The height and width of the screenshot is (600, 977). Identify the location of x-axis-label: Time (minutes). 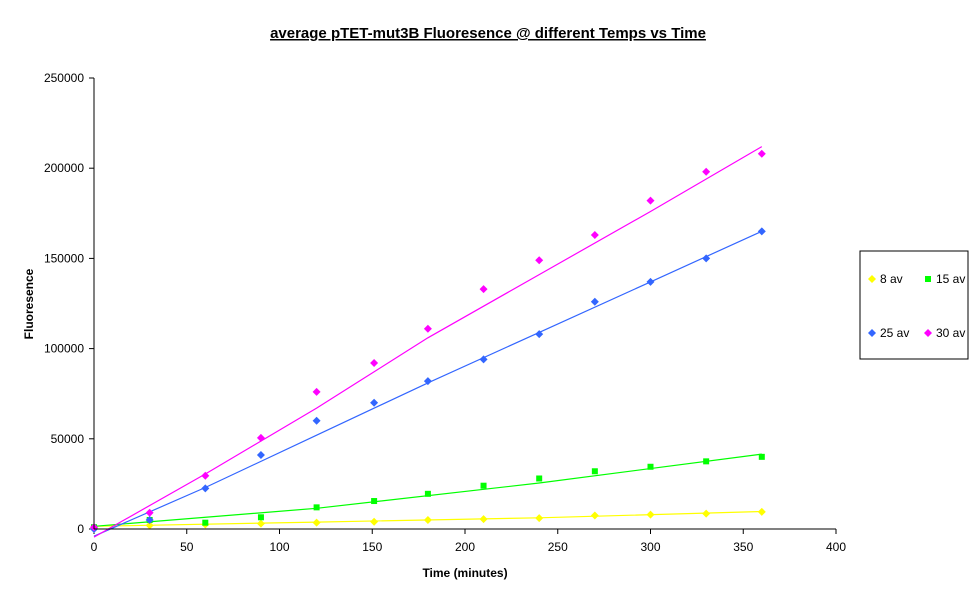
(464, 573).